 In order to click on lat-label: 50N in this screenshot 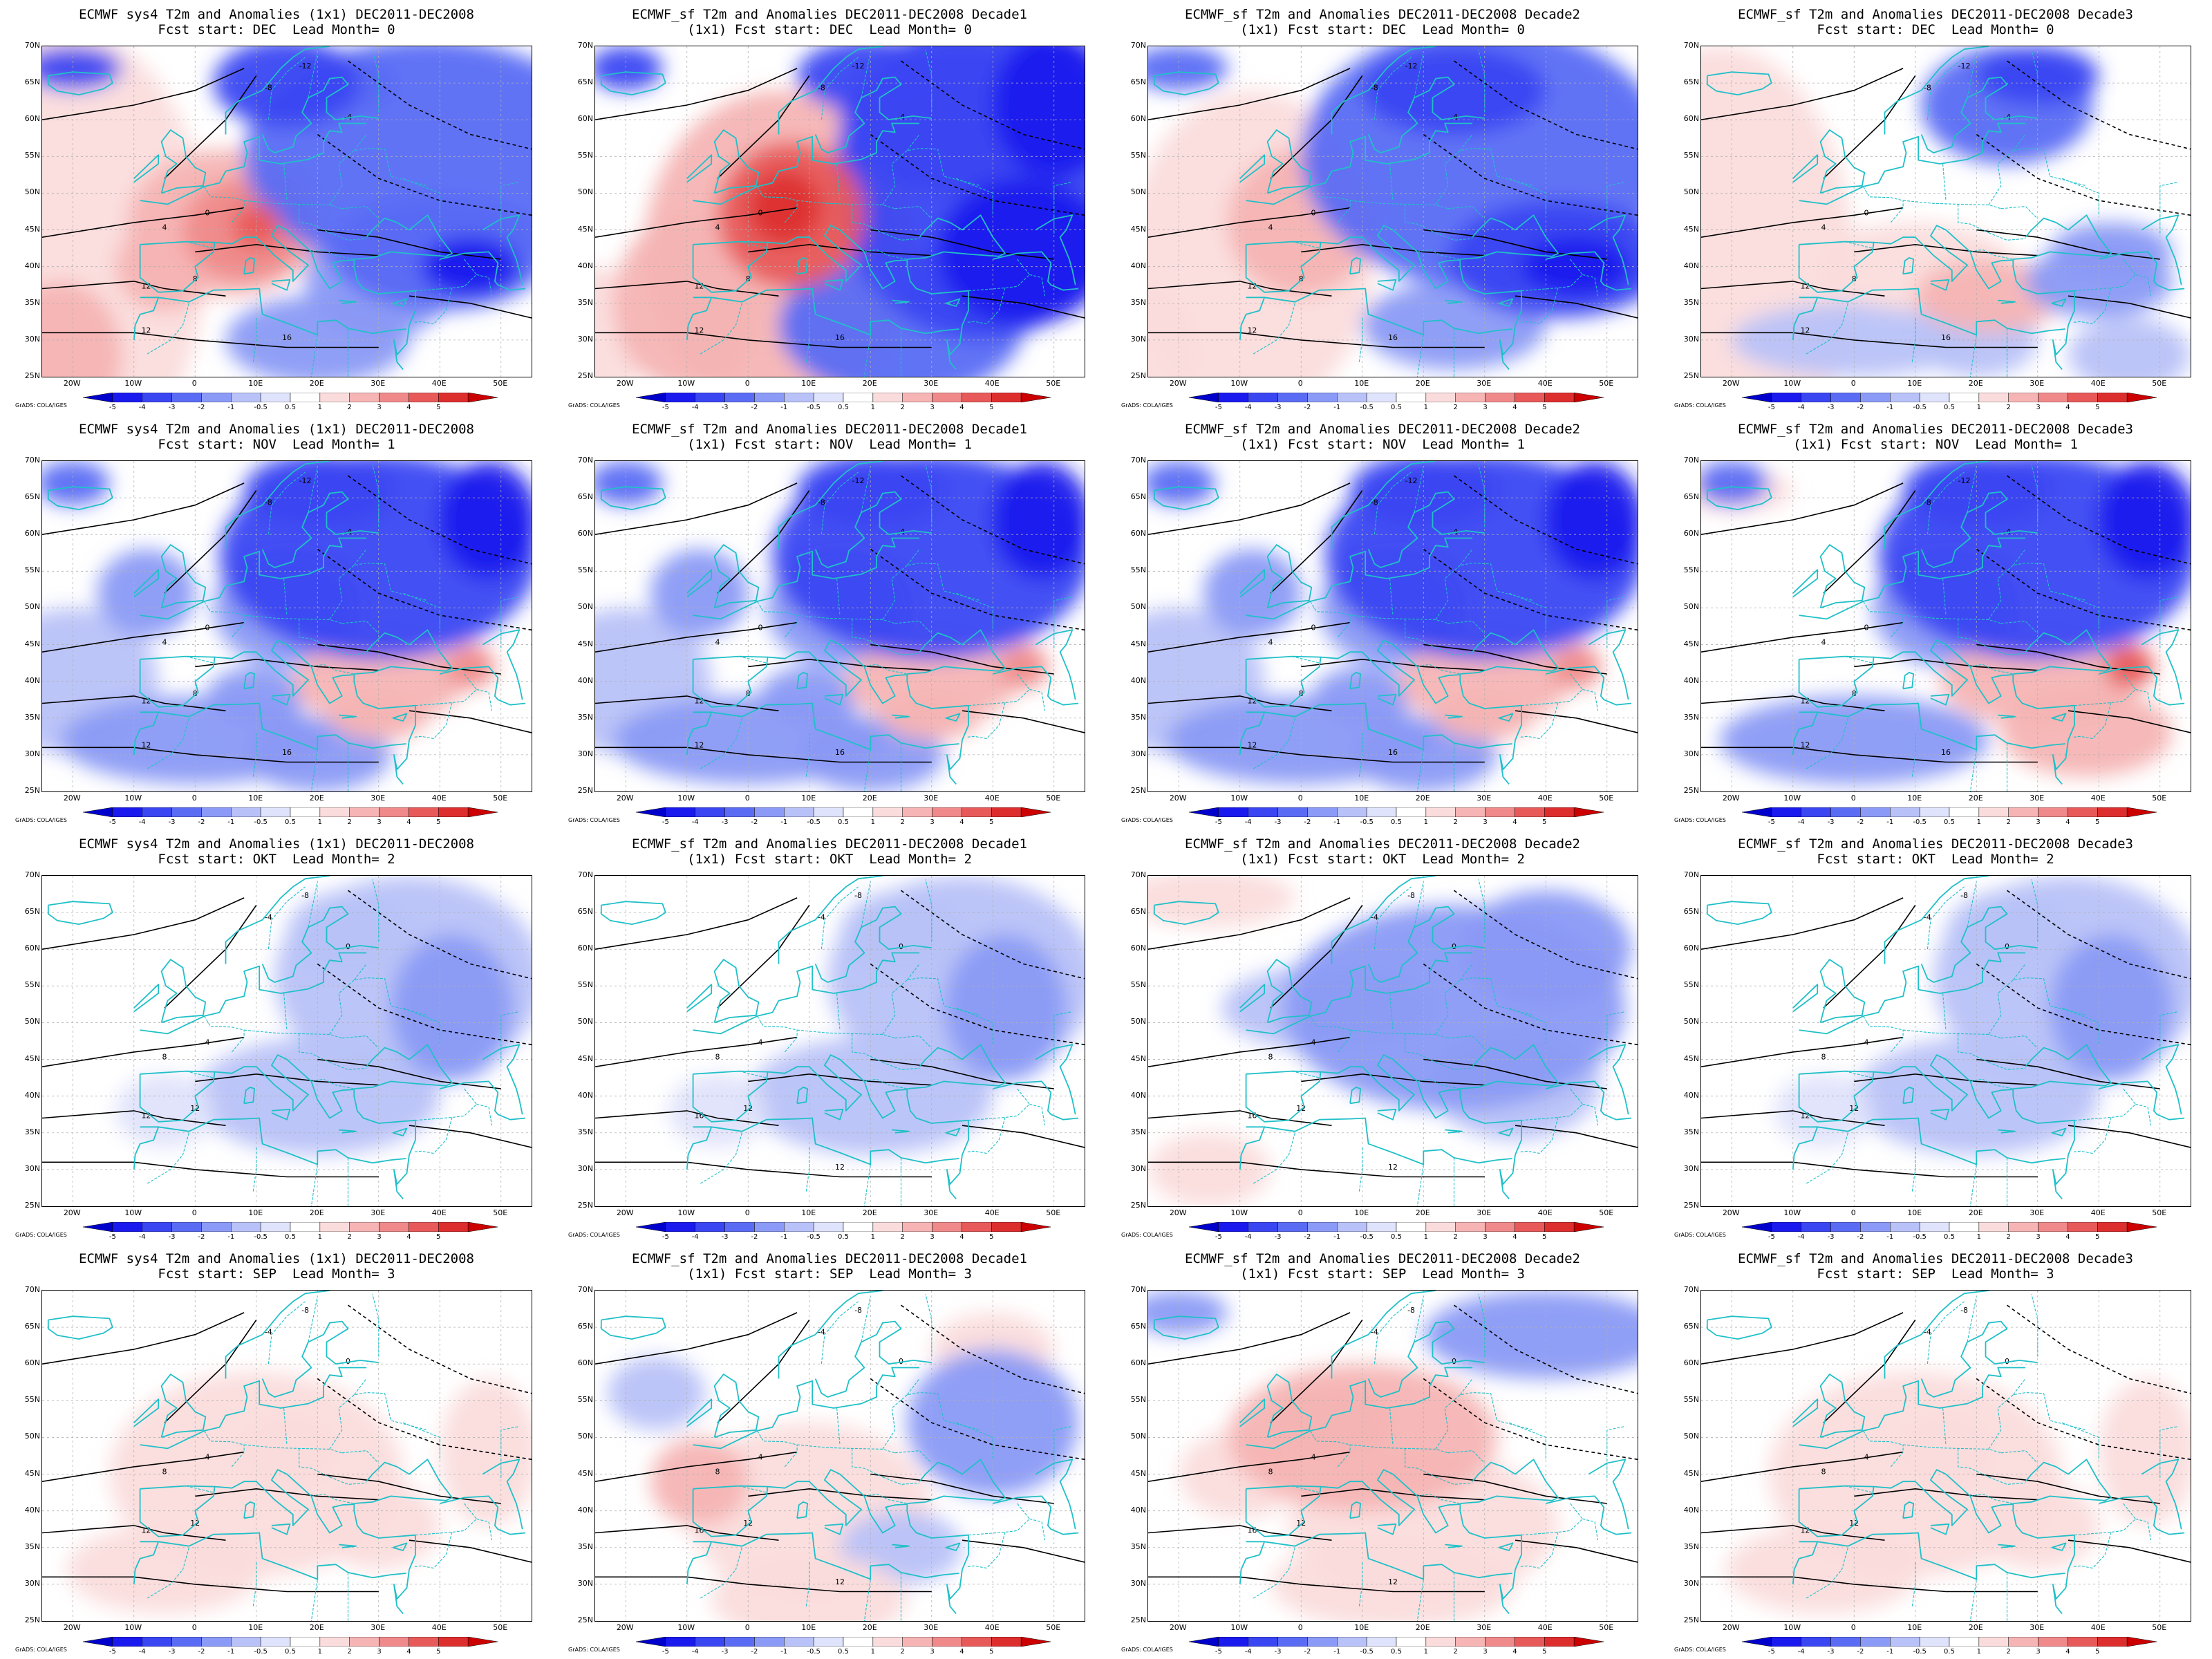, I will do `click(1138, 1436)`.